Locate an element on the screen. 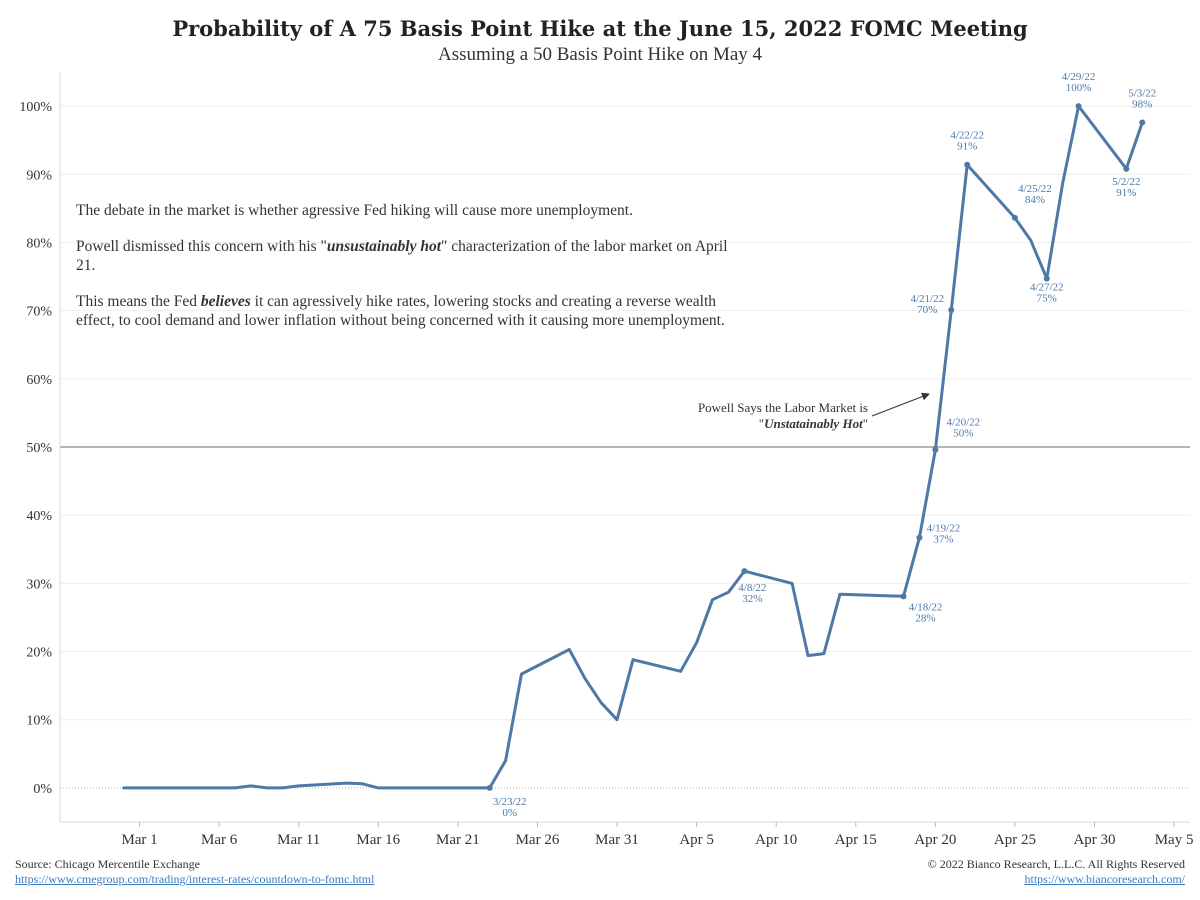  point-date-label: 4/25/22 is located at coordinates (1035, 189).